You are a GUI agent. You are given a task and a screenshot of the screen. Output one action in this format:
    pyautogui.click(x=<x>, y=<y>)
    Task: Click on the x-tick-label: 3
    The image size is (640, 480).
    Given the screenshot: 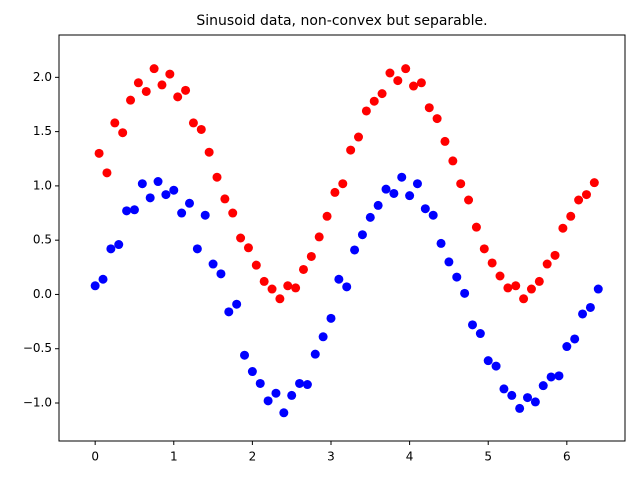 What is the action you would take?
    pyautogui.click(x=331, y=457)
    